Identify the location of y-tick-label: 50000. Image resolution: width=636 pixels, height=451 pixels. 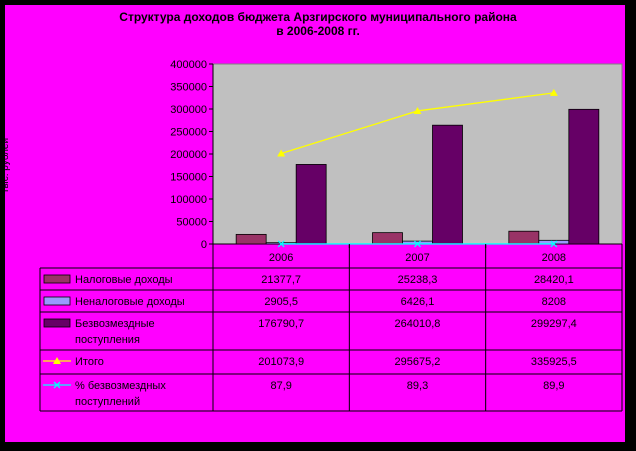
(191, 223).